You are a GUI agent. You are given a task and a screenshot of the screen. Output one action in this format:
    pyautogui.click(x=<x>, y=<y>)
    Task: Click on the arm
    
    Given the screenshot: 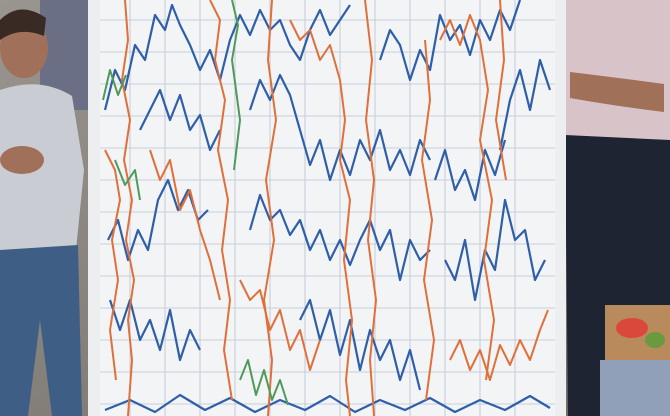 What is the action you would take?
    pyautogui.click(x=617, y=92)
    